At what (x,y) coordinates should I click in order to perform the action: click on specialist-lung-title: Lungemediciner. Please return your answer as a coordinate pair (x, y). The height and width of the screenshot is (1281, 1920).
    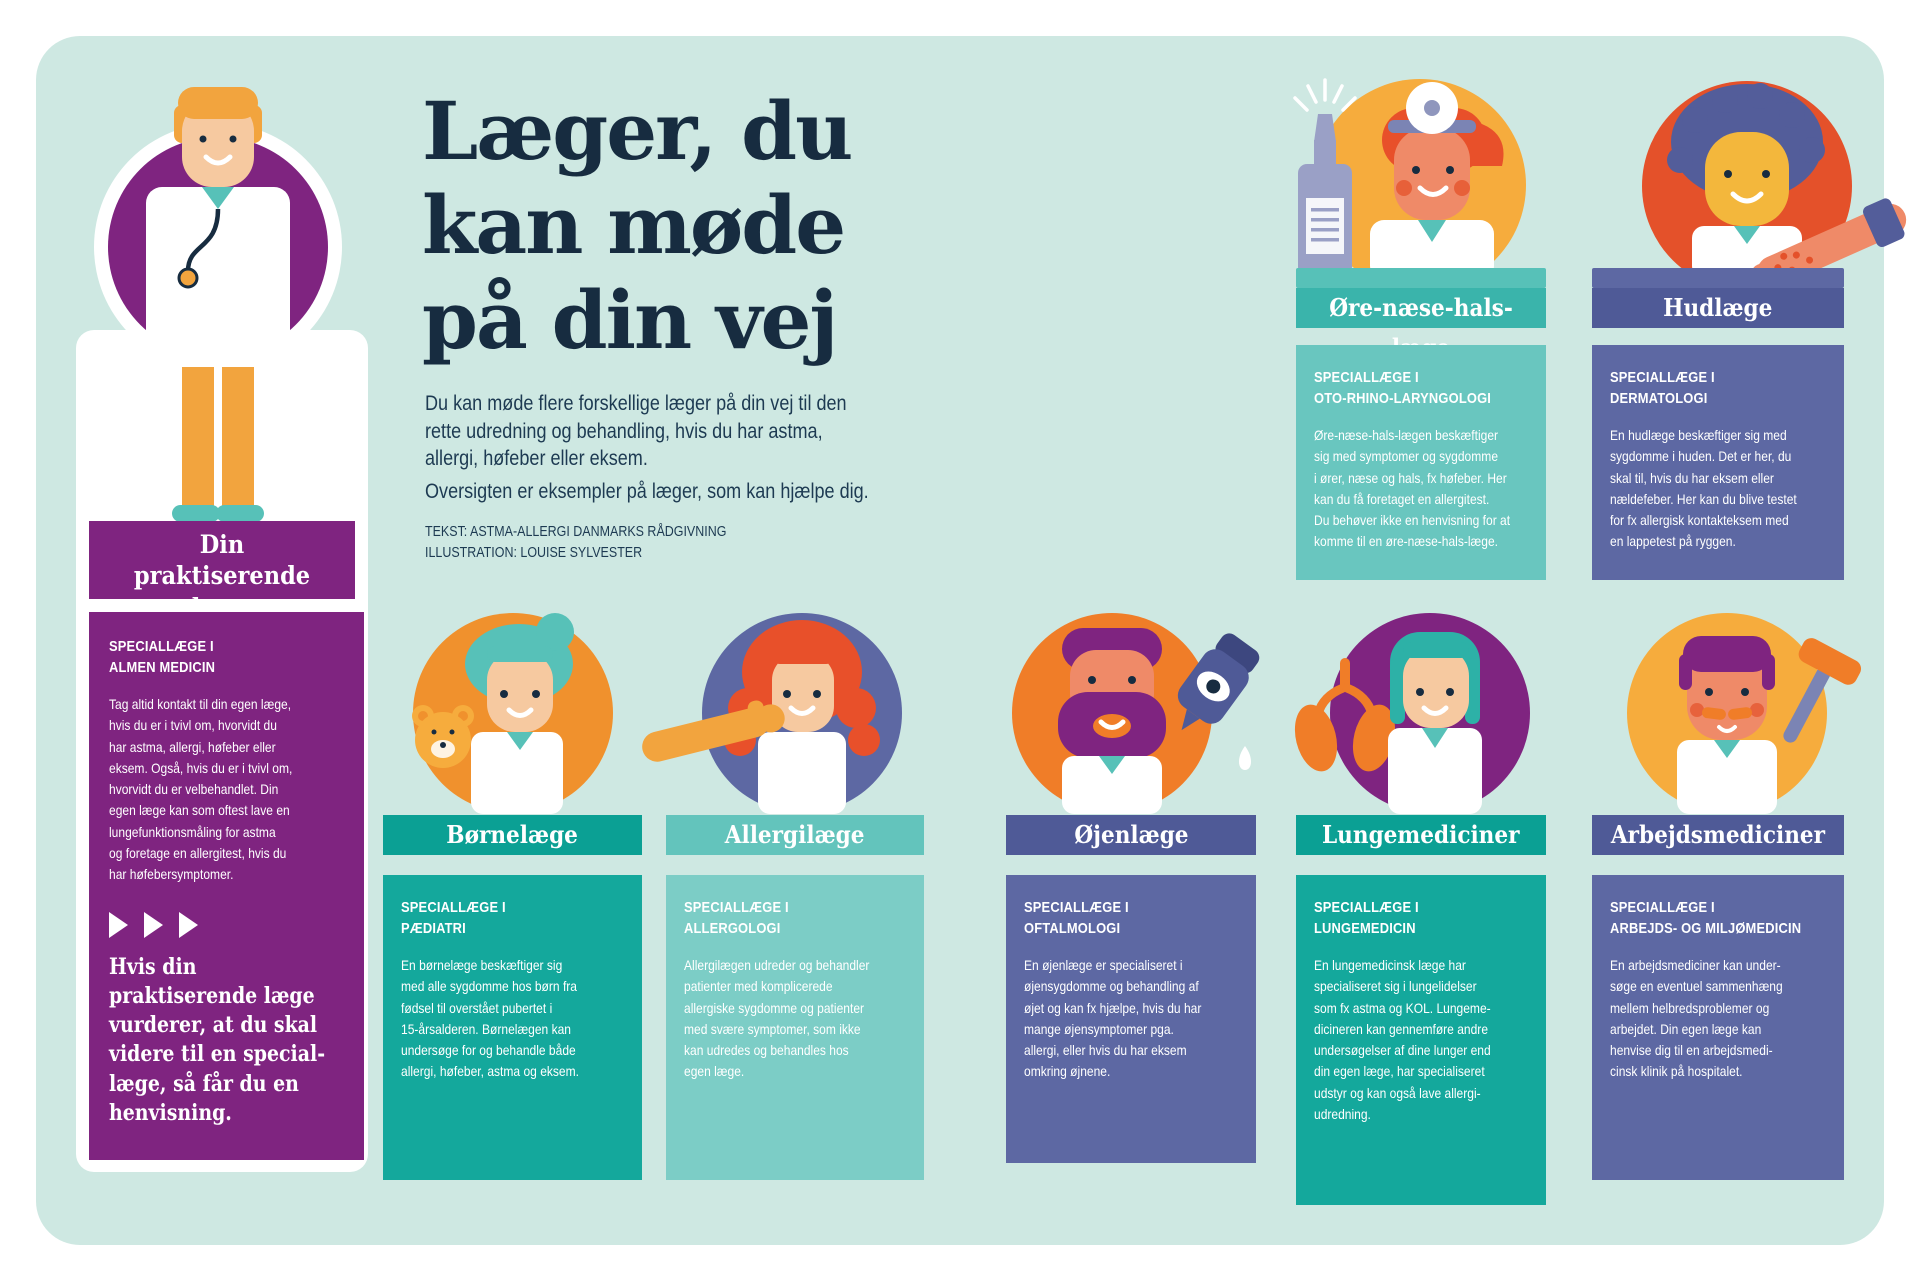
    Looking at the image, I should click on (1421, 834).